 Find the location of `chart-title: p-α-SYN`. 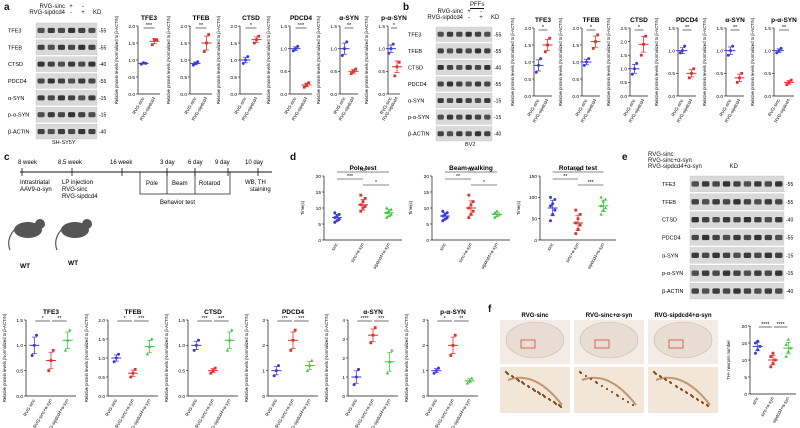

chart-title: p-α-SYN is located at coordinates (784, 20).